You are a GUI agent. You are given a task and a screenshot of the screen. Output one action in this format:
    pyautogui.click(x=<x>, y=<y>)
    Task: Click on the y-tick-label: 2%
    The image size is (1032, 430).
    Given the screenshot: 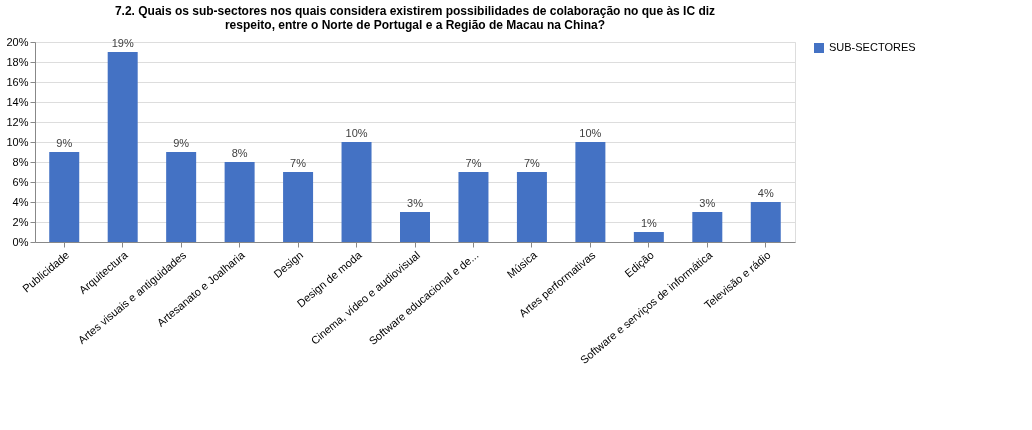 What is the action you would take?
    pyautogui.click(x=20, y=221)
    